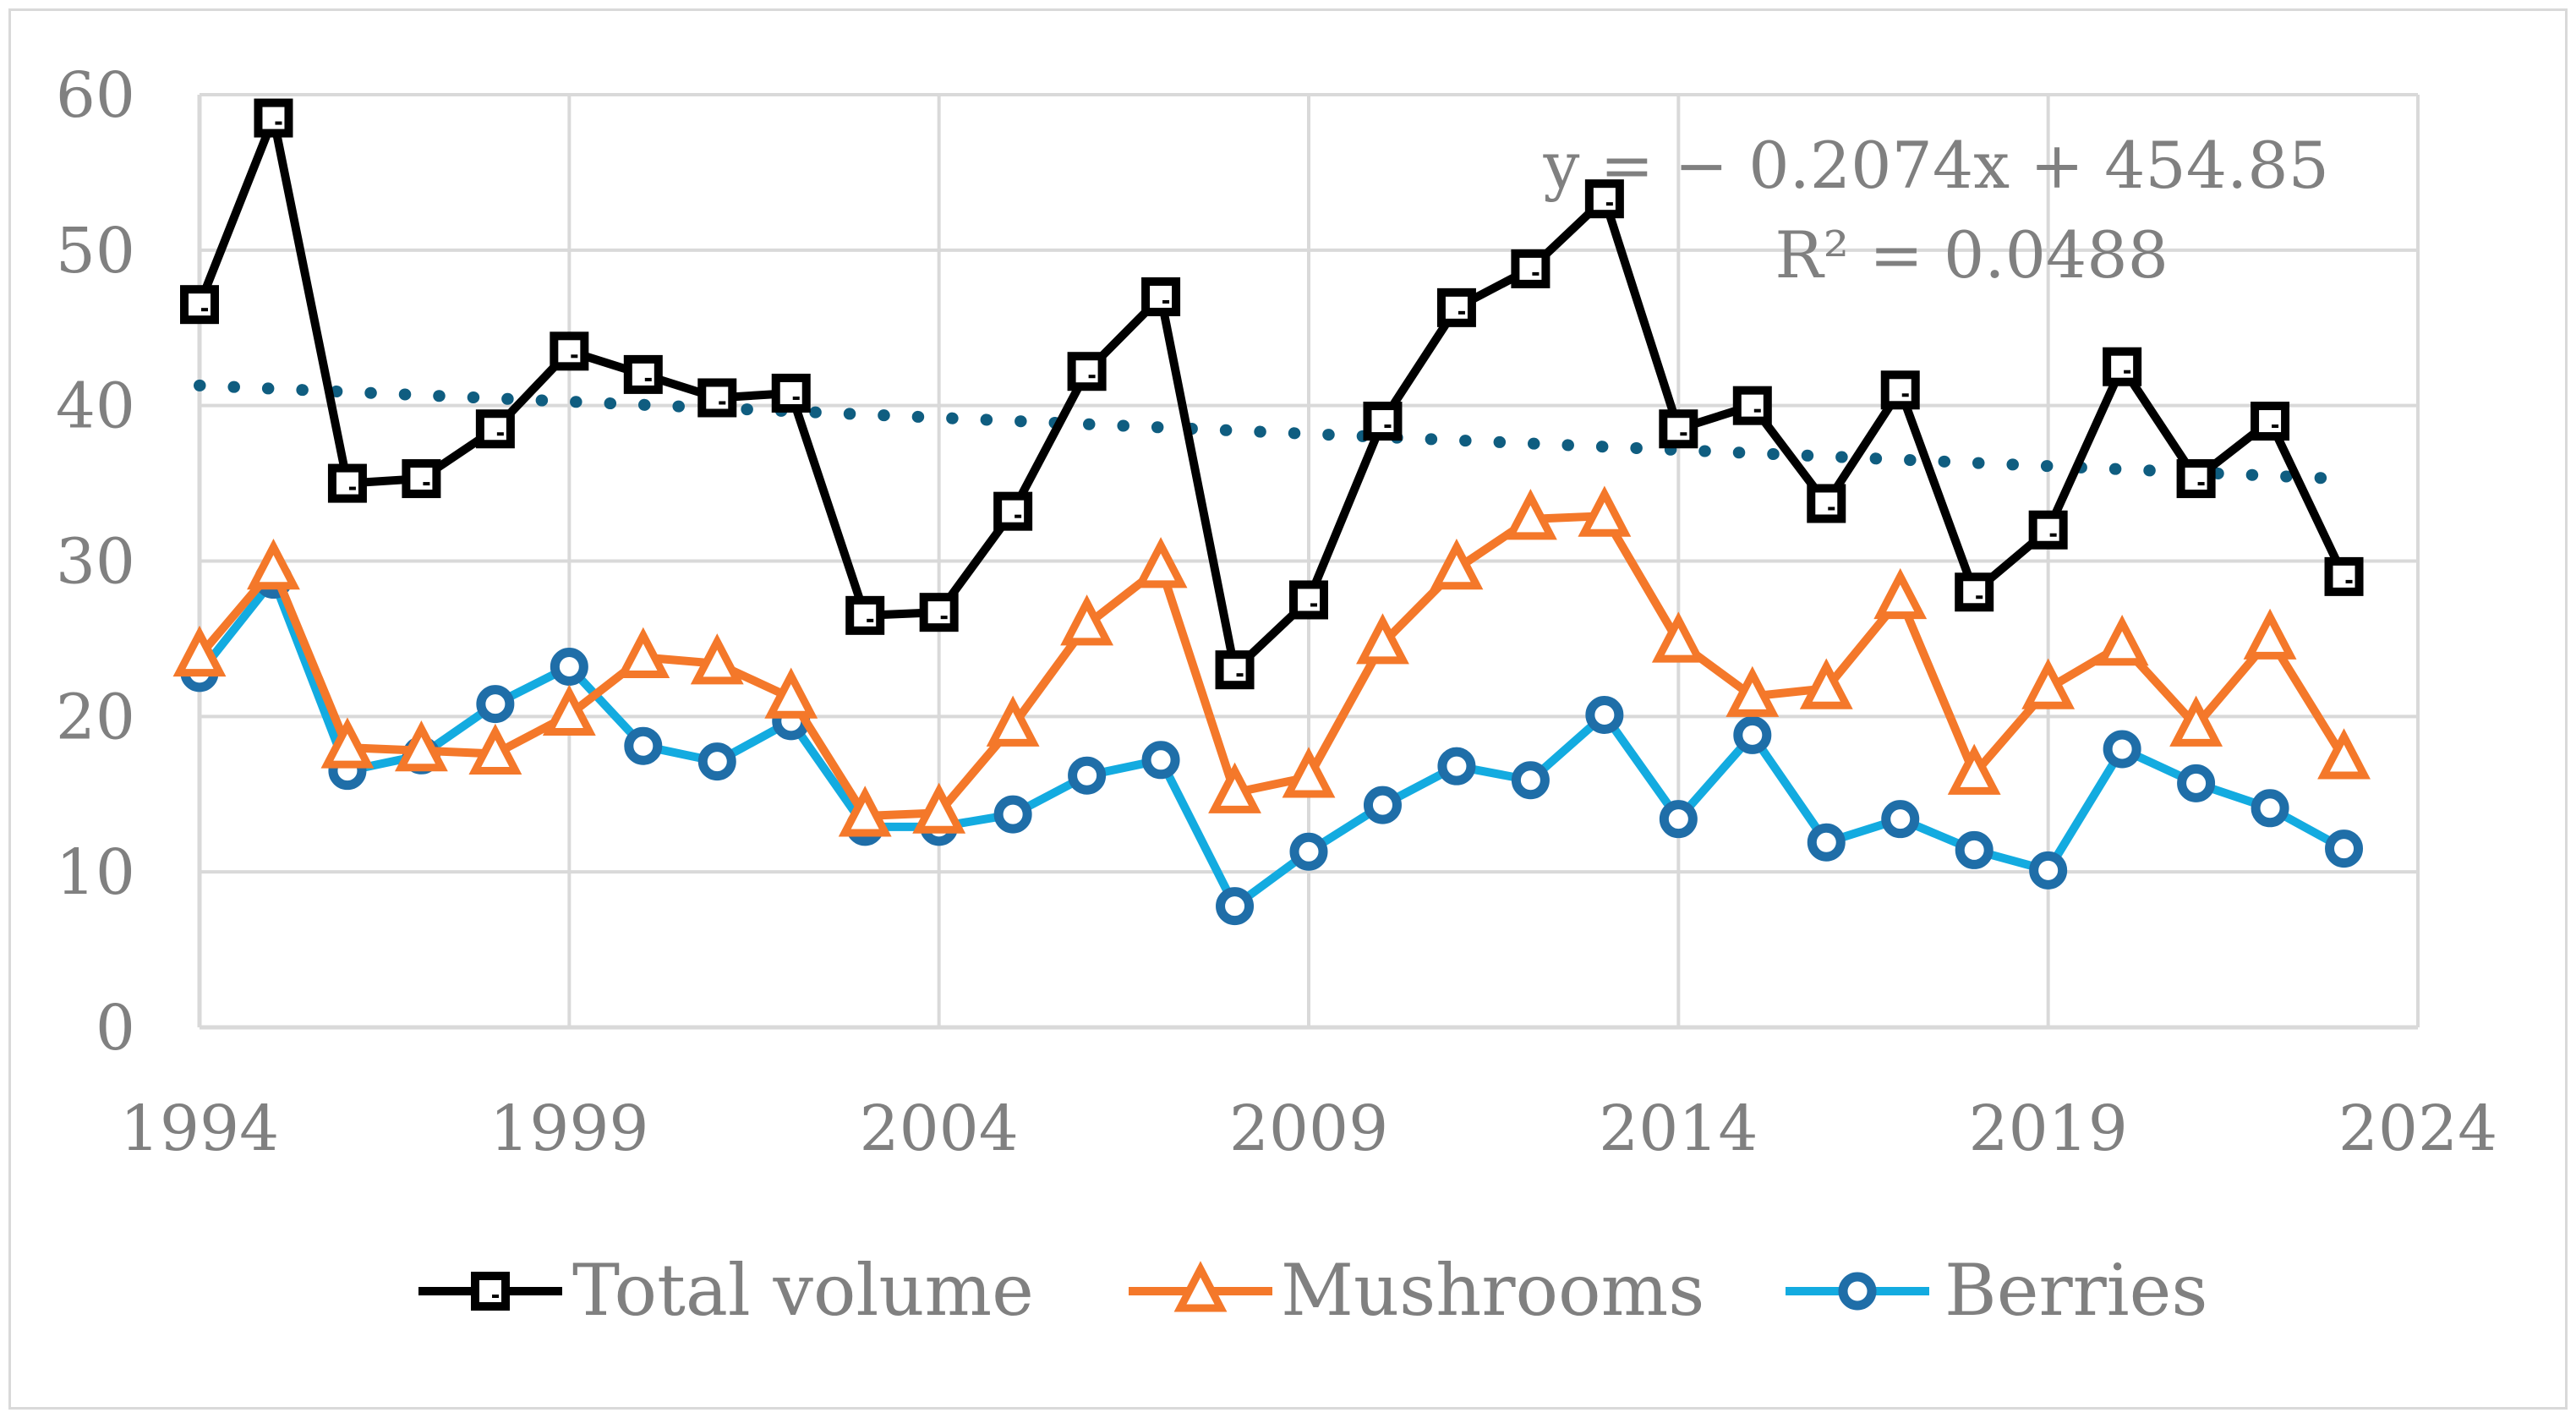 The width and height of the screenshot is (2576, 1418). What do you see at coordinates (803, 1291) in the screenshot?
I see `legend-label: Total volume` at bounding box center [803, 1291].